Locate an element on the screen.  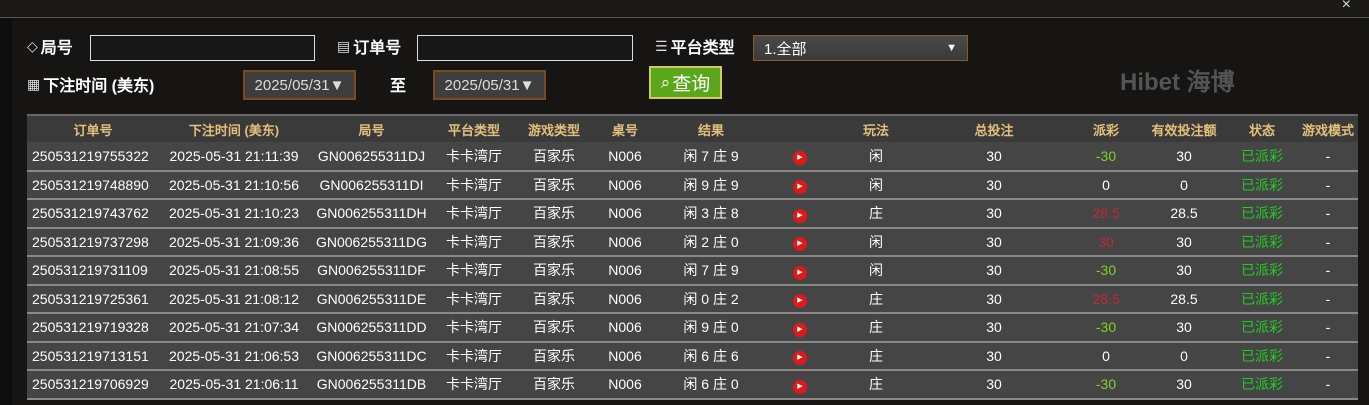
cell: 闲 0 庄 2 is located at coordinates (711, 299).